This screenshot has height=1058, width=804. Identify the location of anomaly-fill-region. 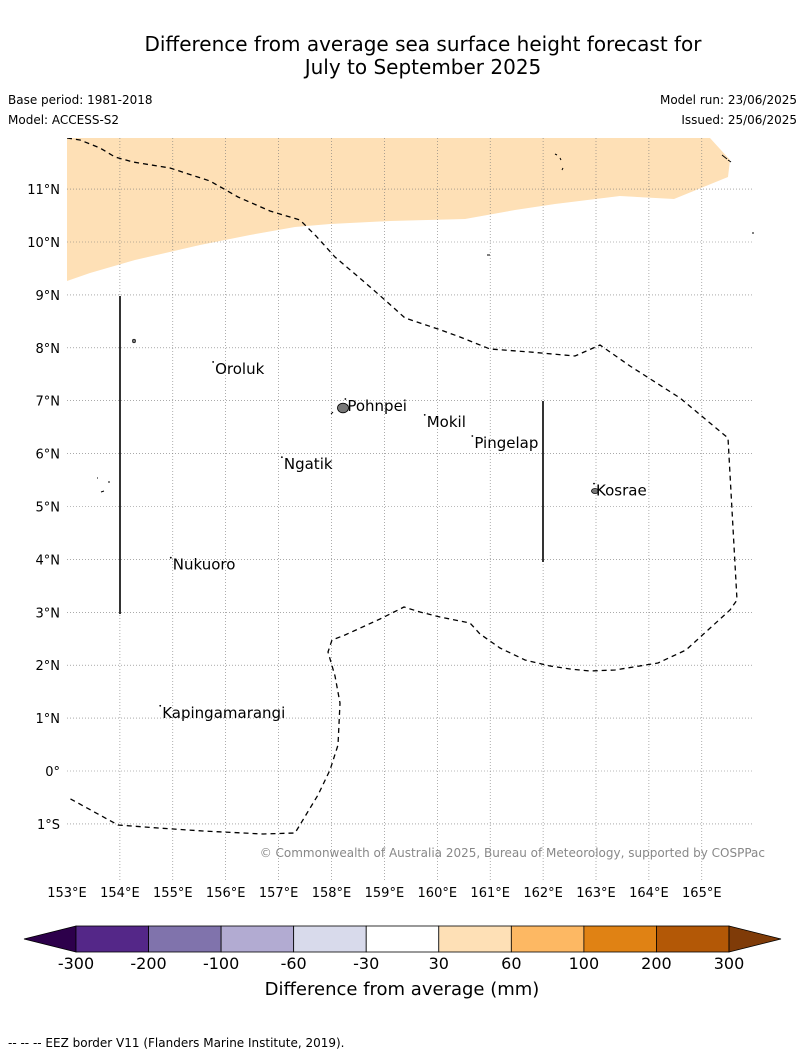
(398, 209).